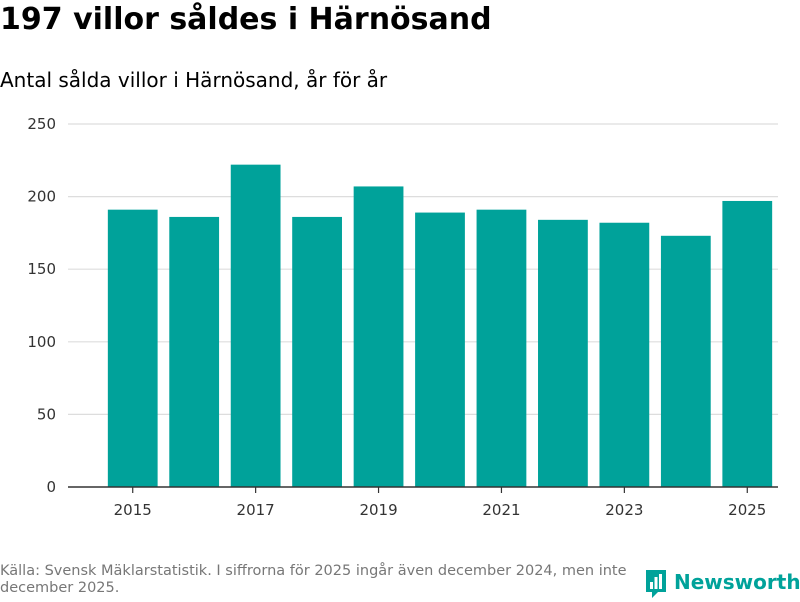 The width and height of the screenshot is (800, 602). I want to click on y-tick-label-250: 250, so click(41, 124).